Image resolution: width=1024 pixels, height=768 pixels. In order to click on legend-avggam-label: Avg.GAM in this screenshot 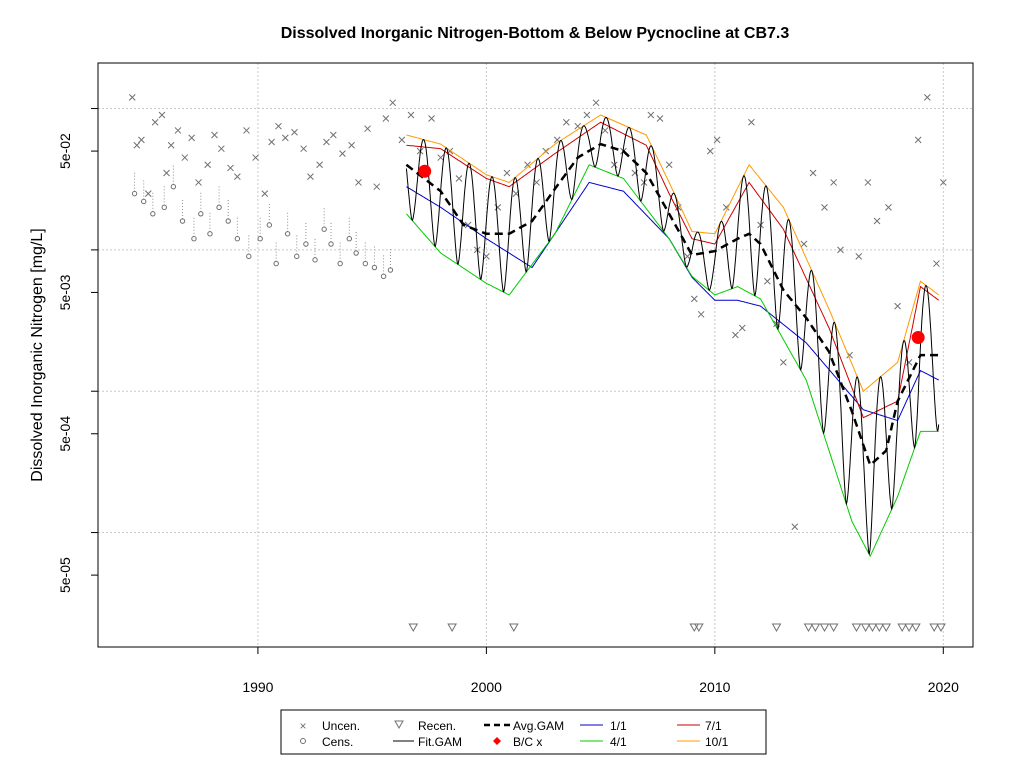, I will do `click(538, 726)`.